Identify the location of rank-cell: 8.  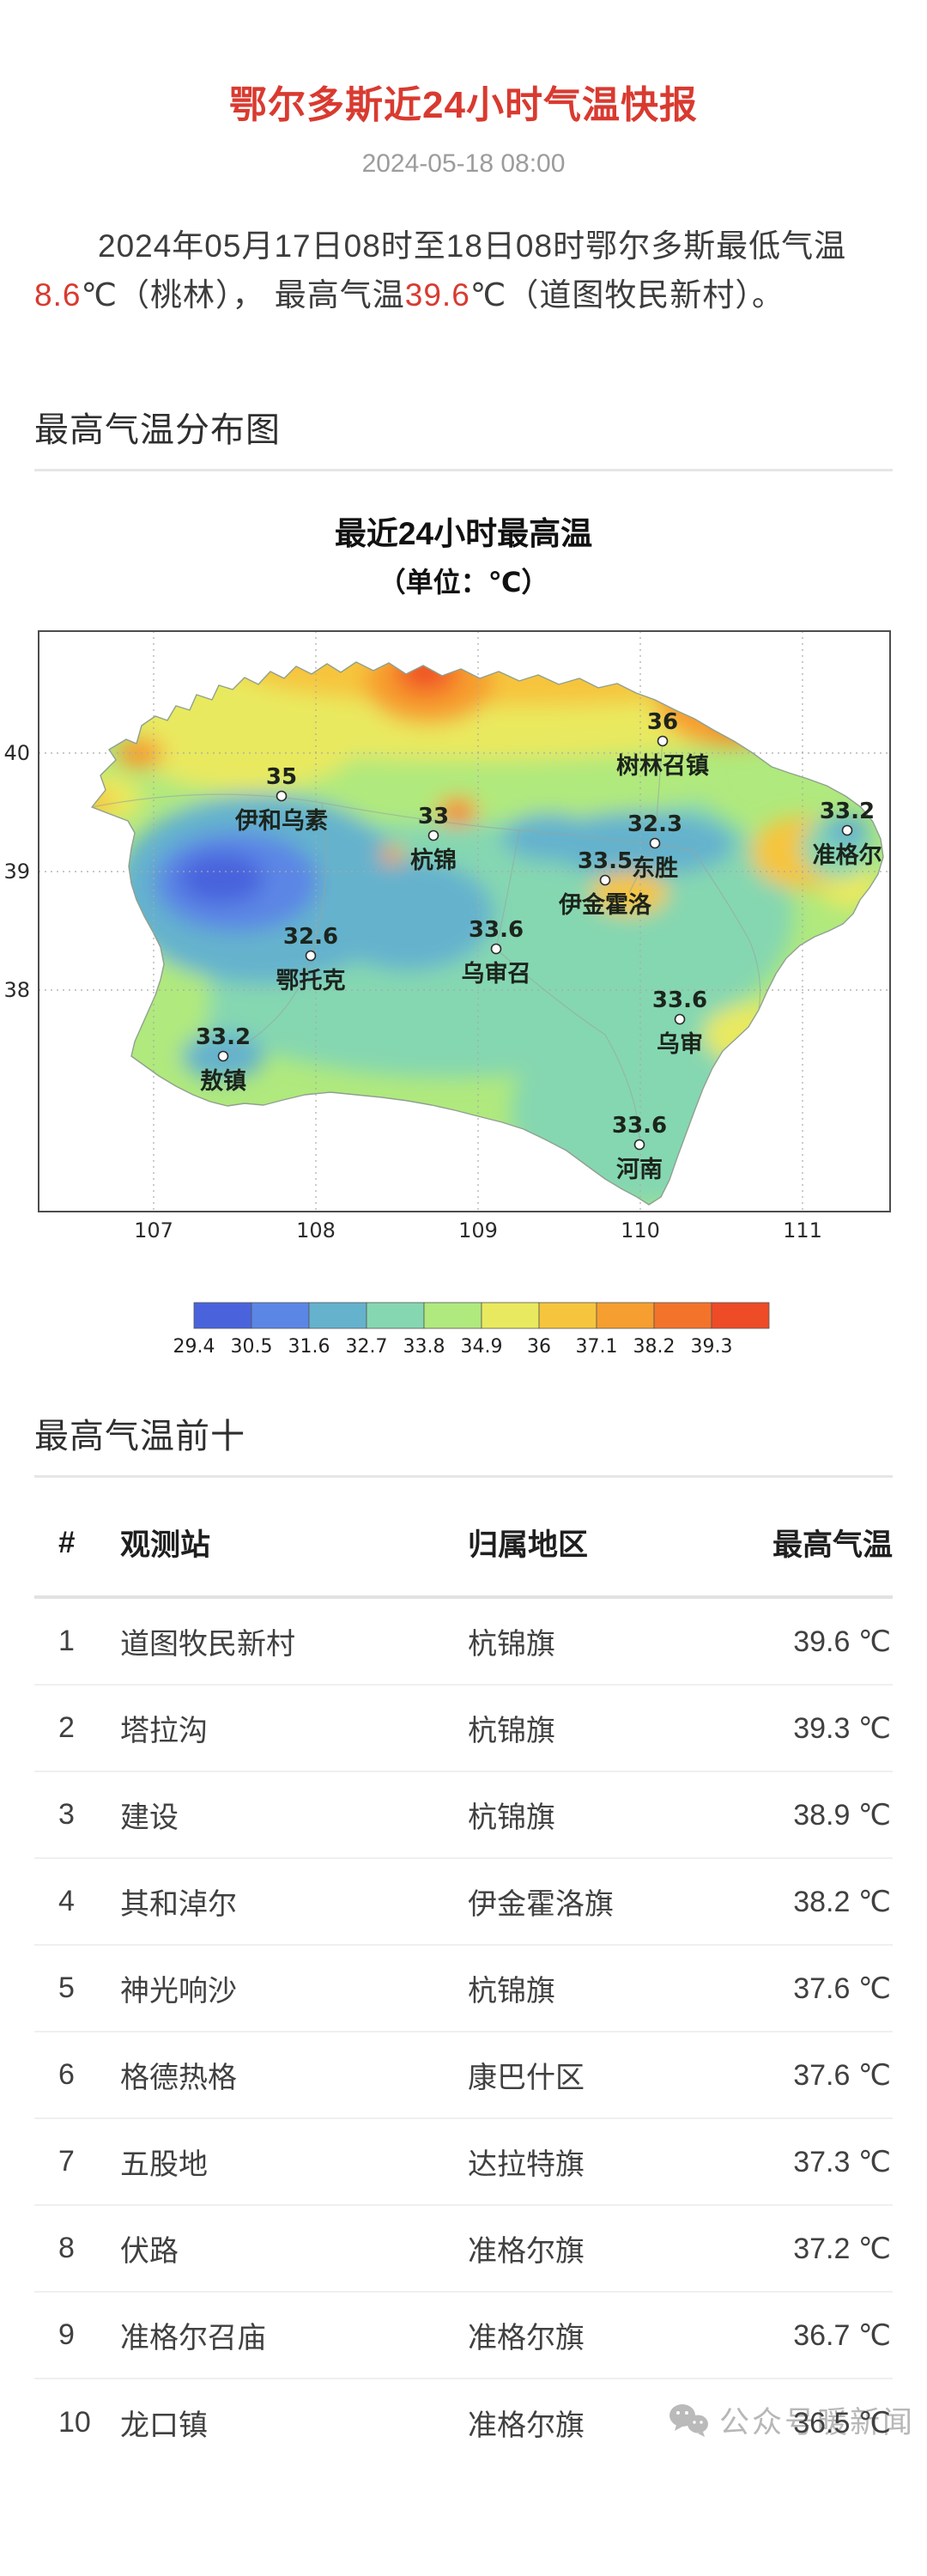
(66, 2248).